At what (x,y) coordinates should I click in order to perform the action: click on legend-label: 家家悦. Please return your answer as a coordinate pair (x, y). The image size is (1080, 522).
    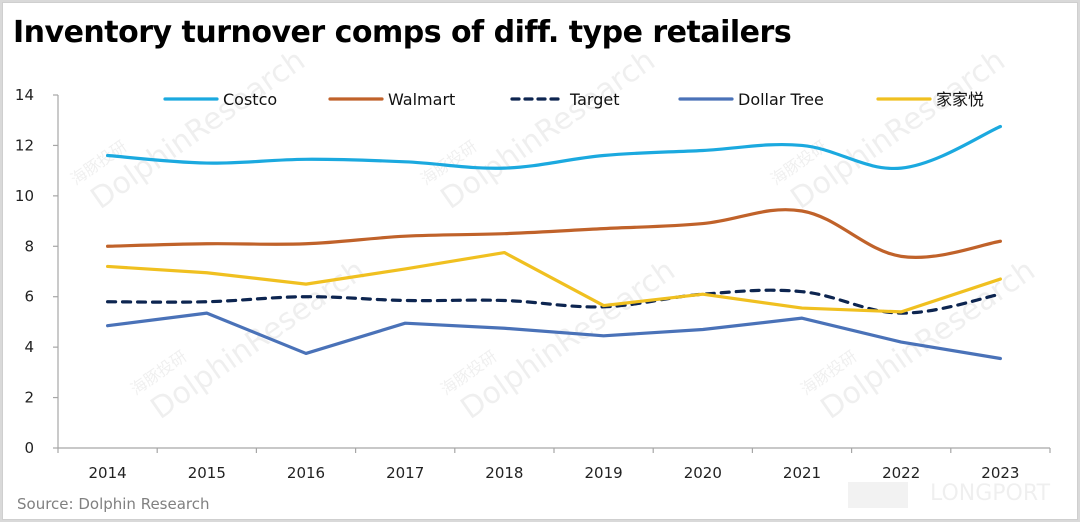
    Looking at the image, I should click on (960, 99).